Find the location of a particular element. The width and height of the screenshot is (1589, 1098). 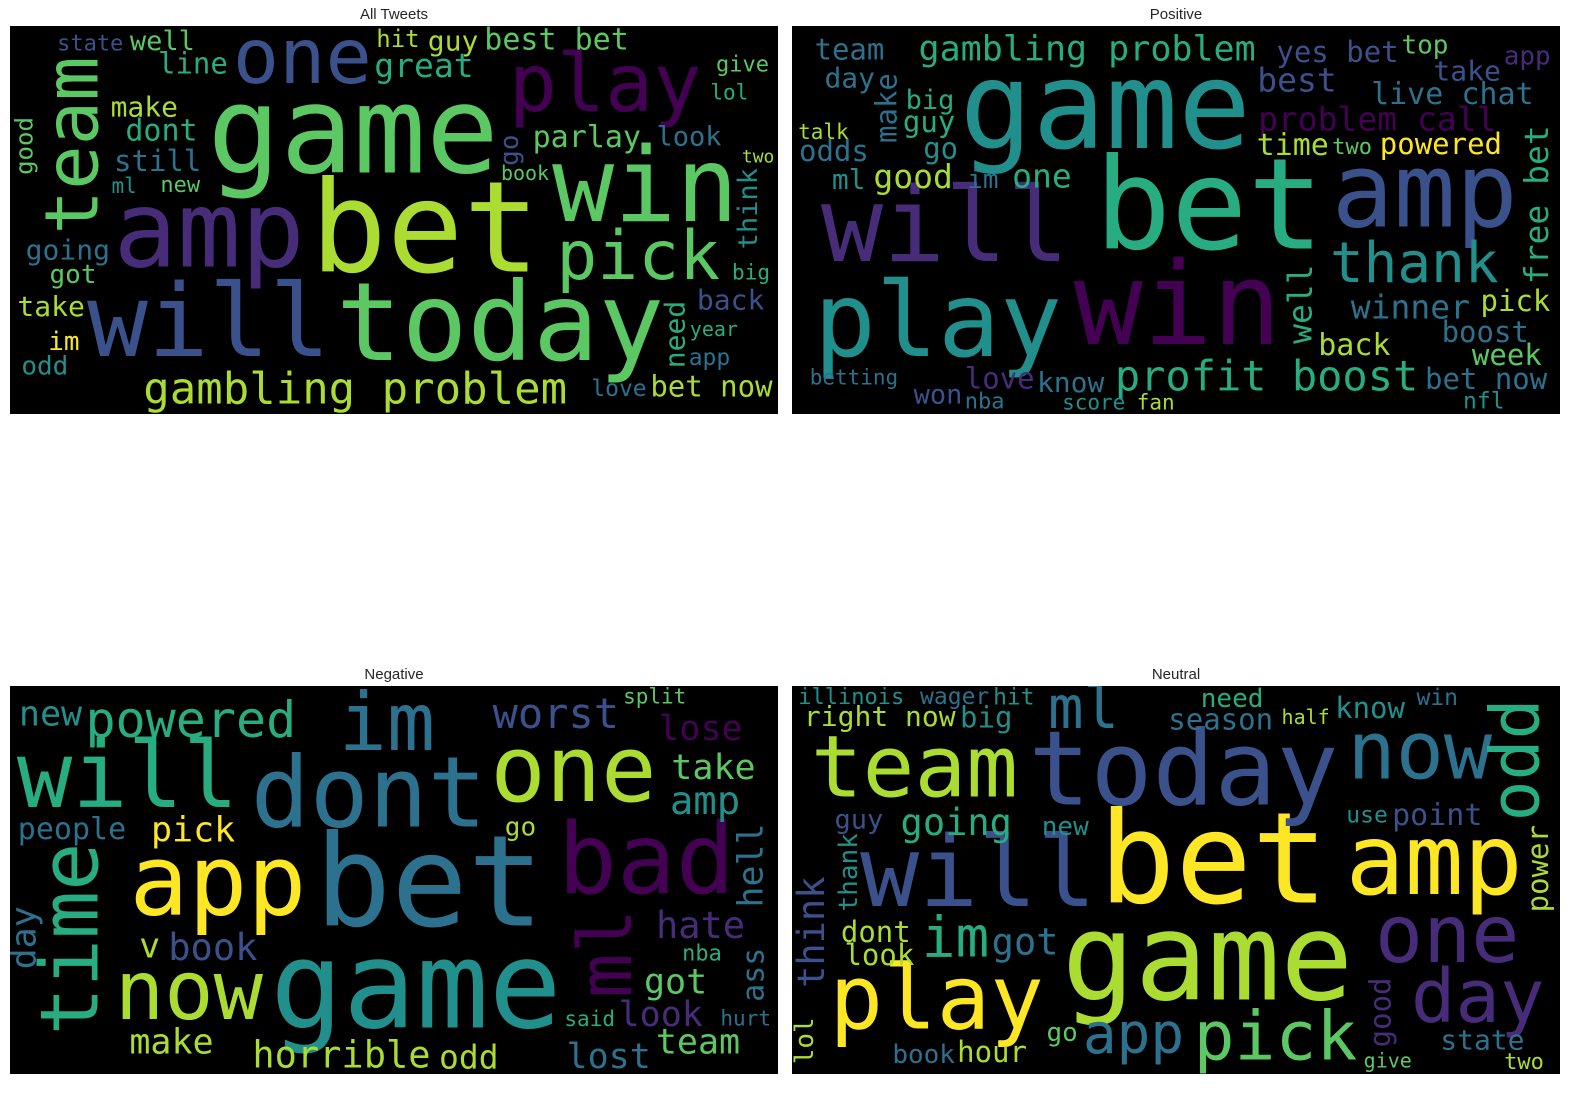

chart-title: Neutral is located at coordinates (1176, 674).